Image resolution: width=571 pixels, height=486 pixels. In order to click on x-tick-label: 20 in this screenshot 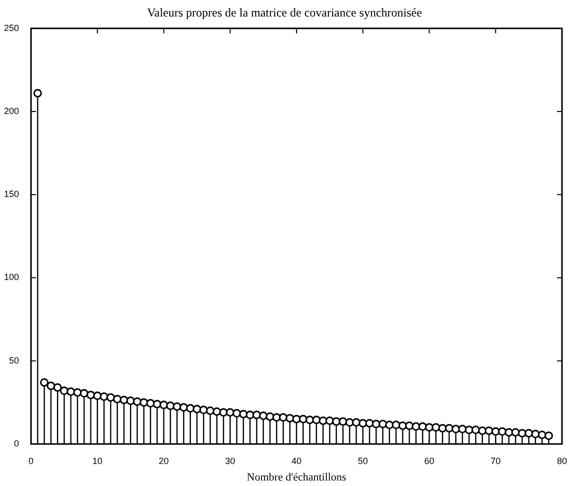, I will do `click(163, 461)`.